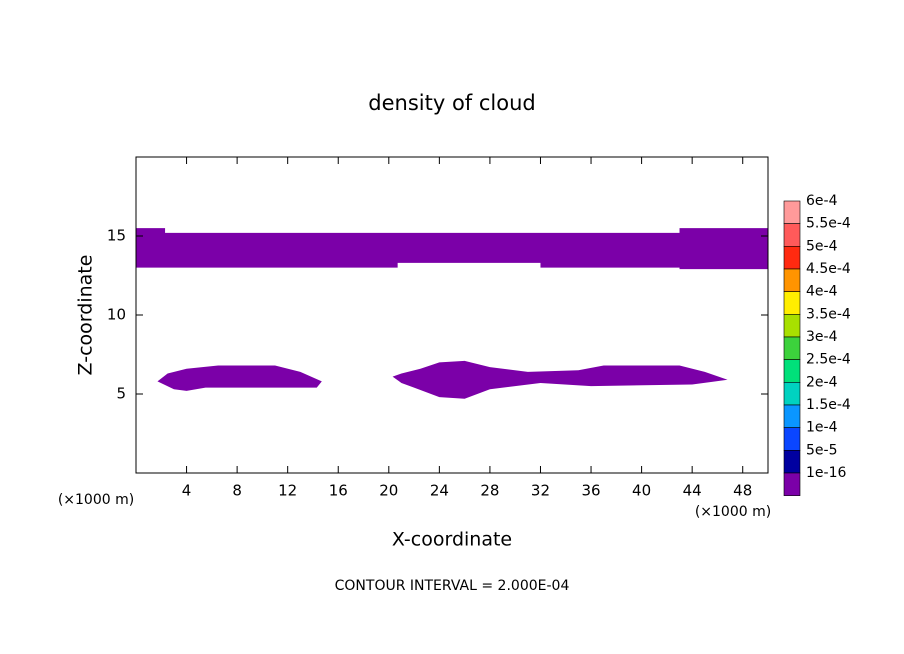 The image size is (904, 654). Describe the element at coordinates (828, 360) in the screenshot. I see `colorbar-label: 2.5e-4` at that location.